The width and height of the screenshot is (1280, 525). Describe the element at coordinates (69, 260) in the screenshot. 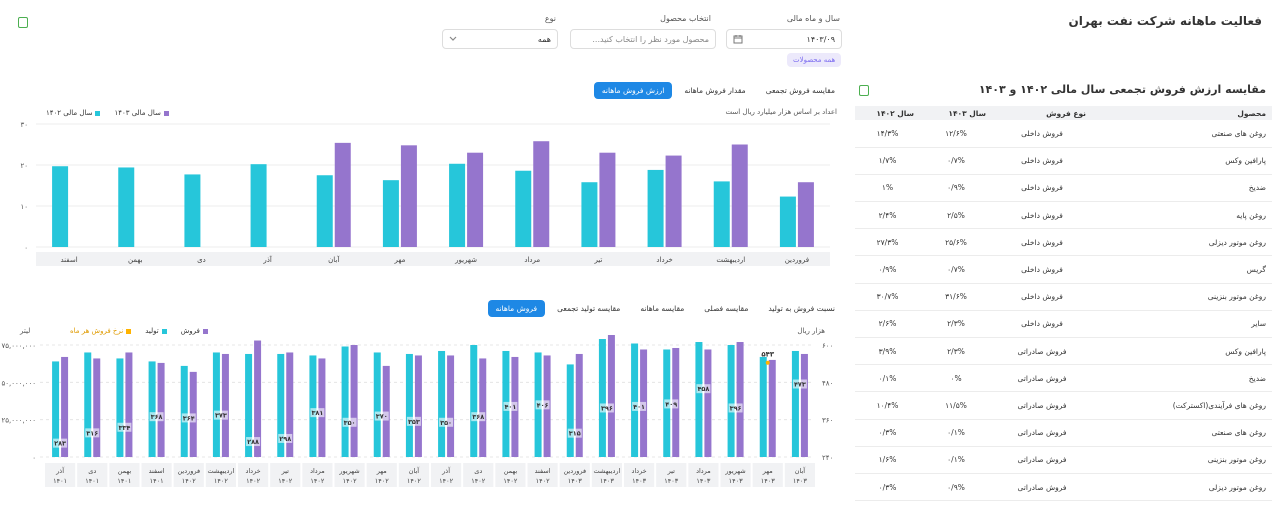

I see `x-tick-label: اسفند` at that location.